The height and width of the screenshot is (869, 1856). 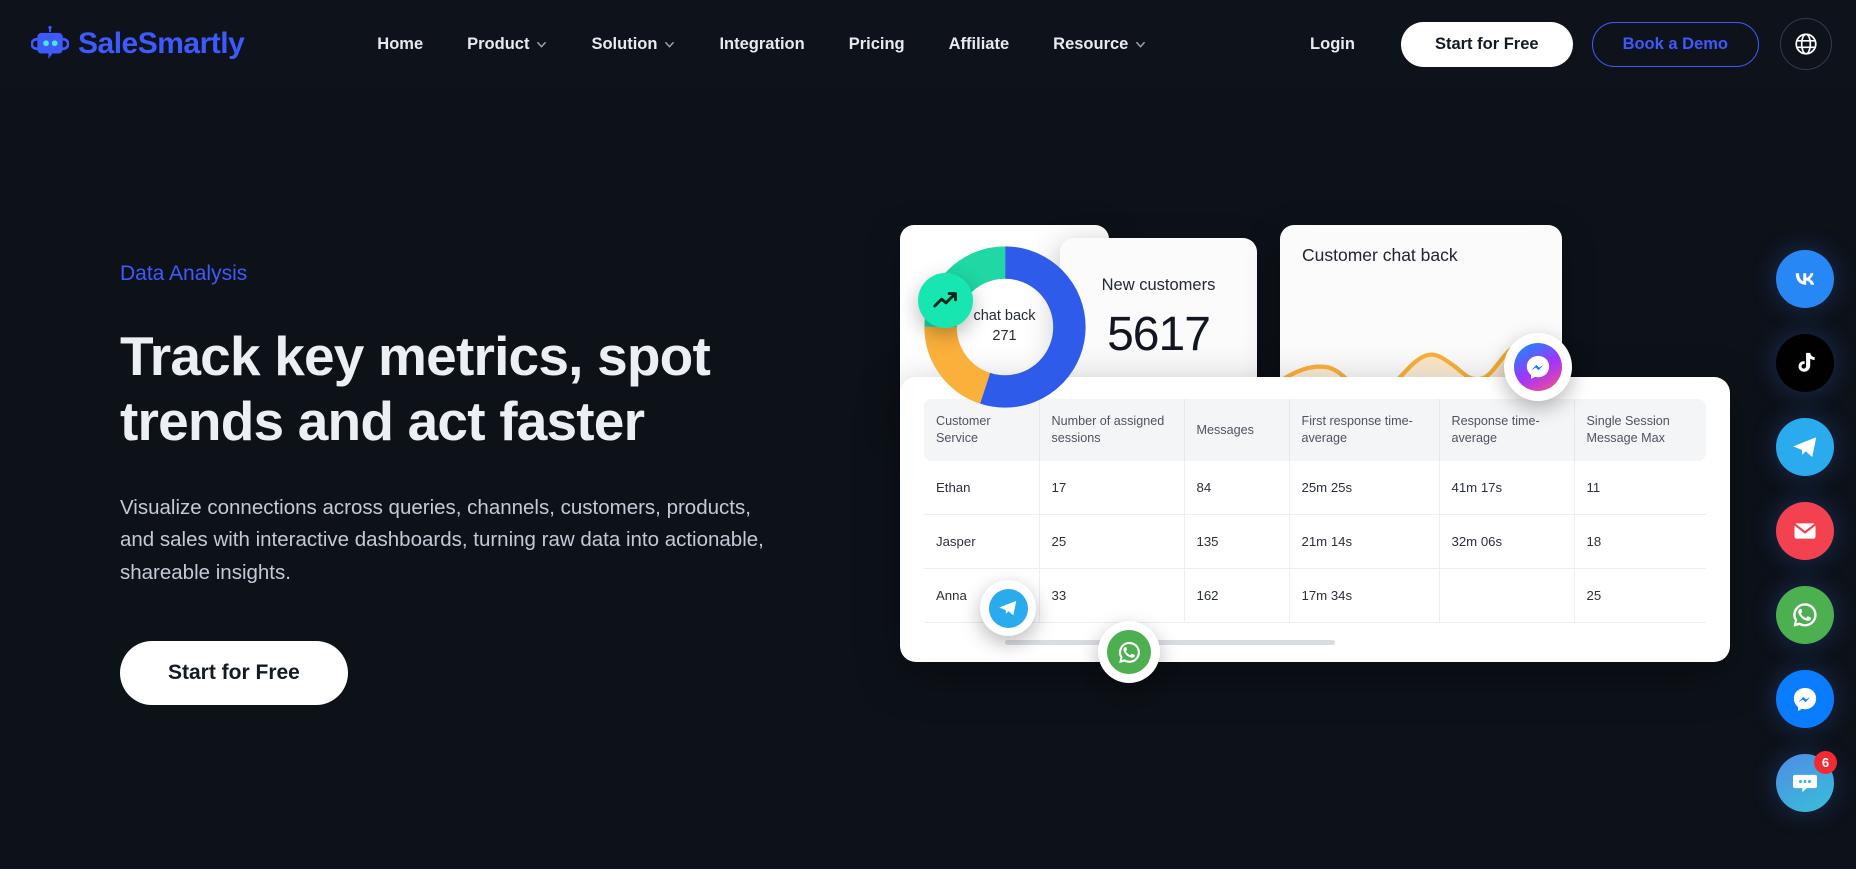 What do you see at coordinates (1675, 44) in the screenshot?
I see `book-a-demo-button: Book a Demo` at bounding box center [1675, 44].